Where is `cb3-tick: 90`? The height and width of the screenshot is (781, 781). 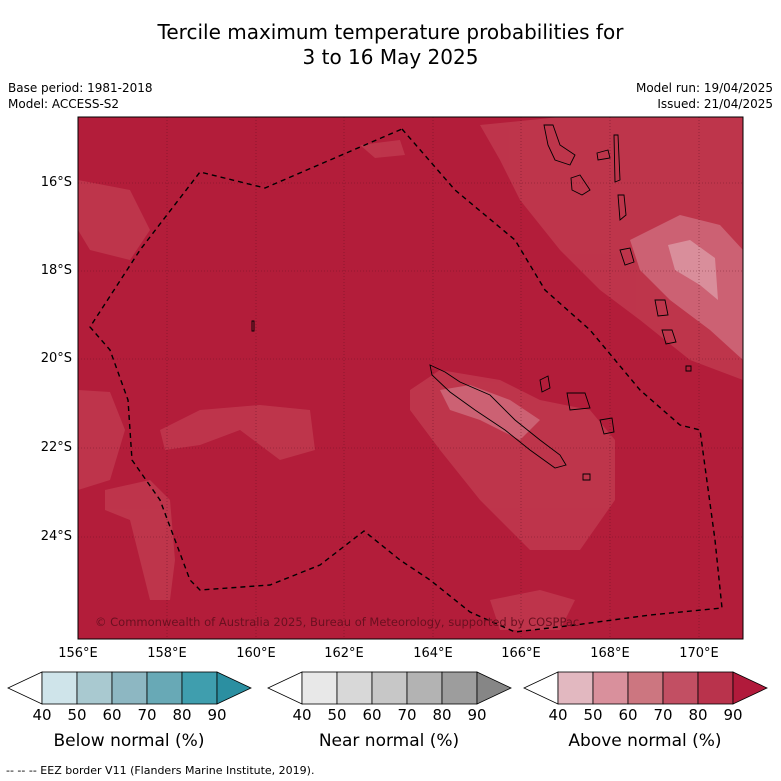 cb3-tick: 90 is located at coordinates (733, 715).